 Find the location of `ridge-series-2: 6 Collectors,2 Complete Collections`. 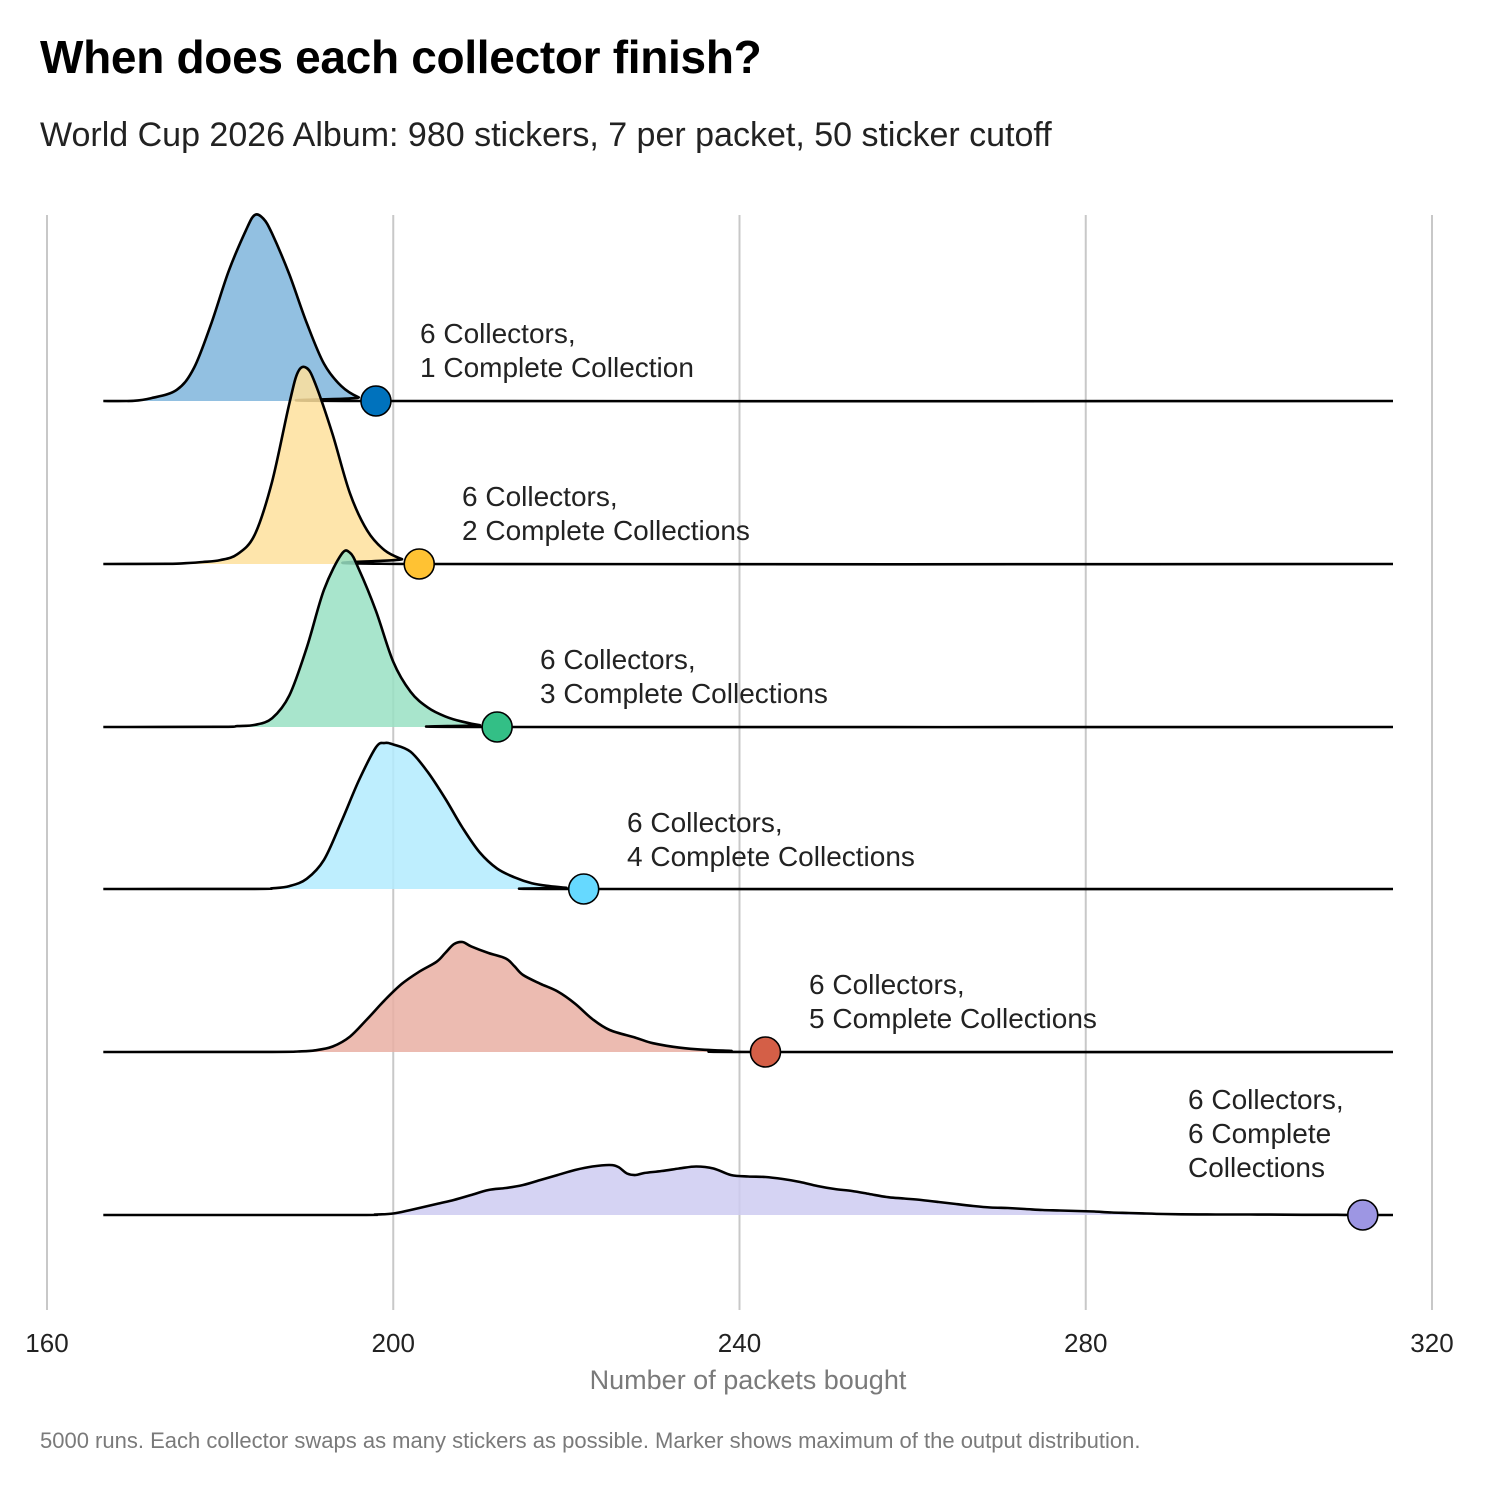

ridge-series-2: 6 Collectors,2 Complete Collections is located at coordinates (748, 472).